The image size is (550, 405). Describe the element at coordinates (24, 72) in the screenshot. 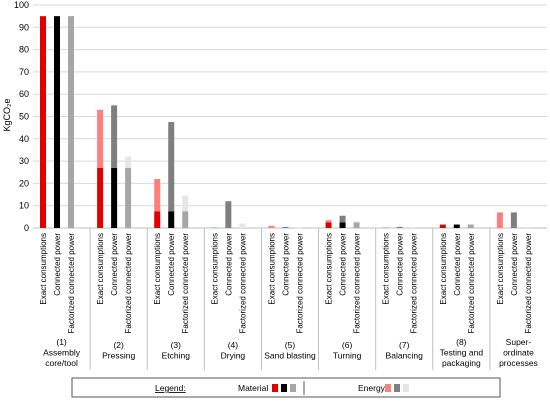

I see `y-tick-label: 70` at that location.